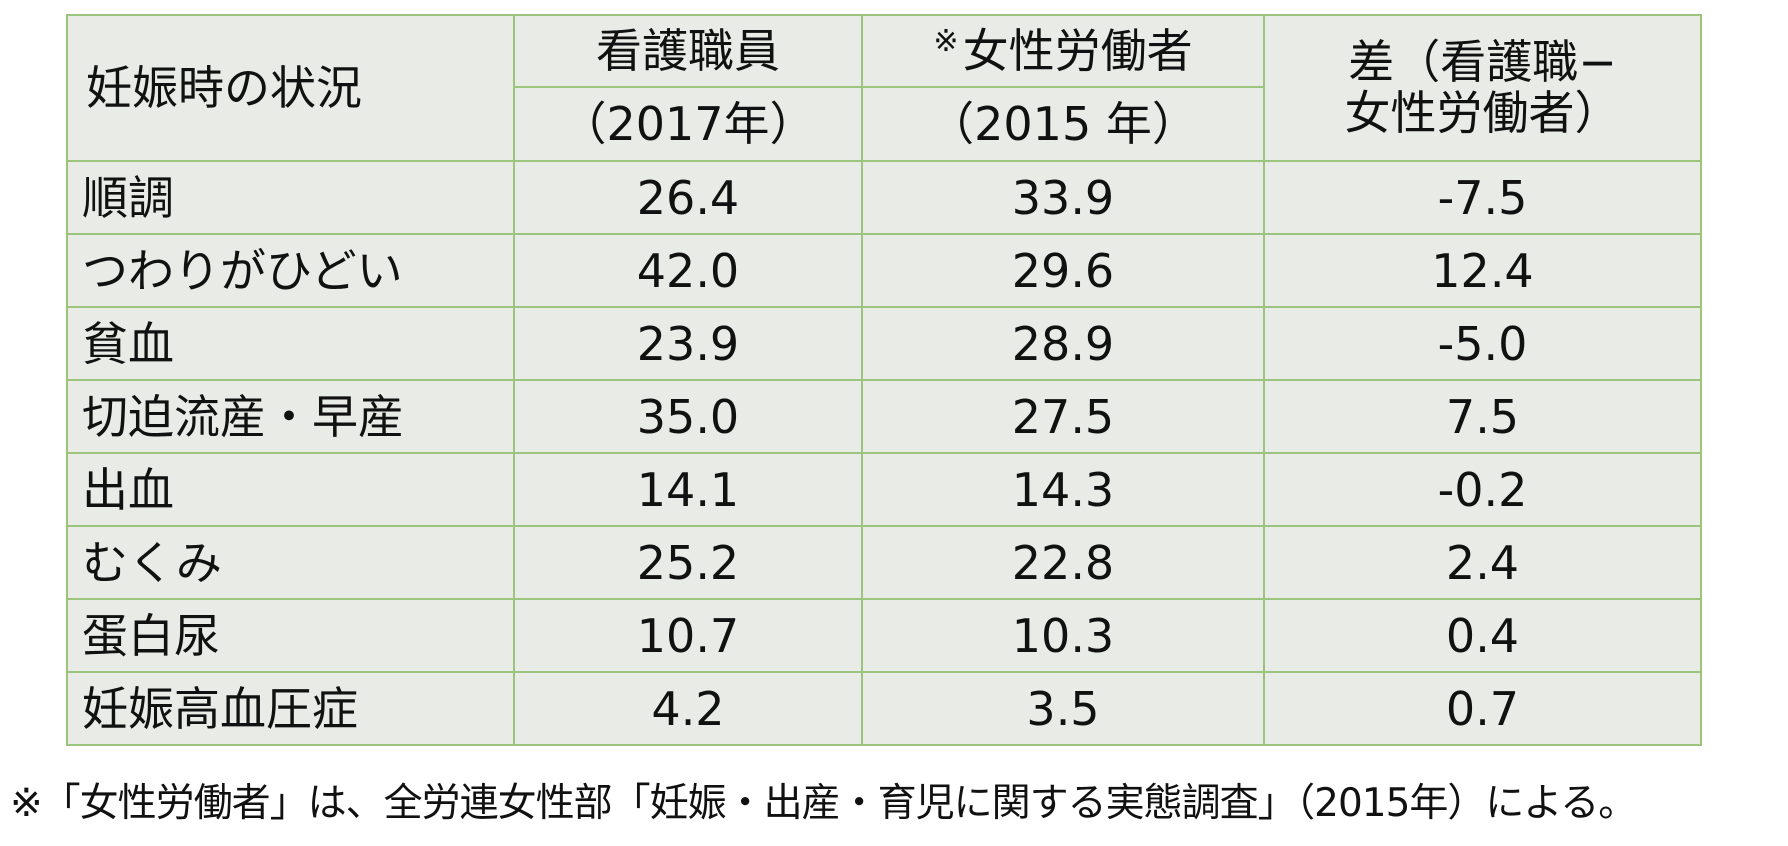 This screenshot has height=846, width=1788. I want to click on header-row-bottom: （2017年） （2015 年）, so click(884, 124).